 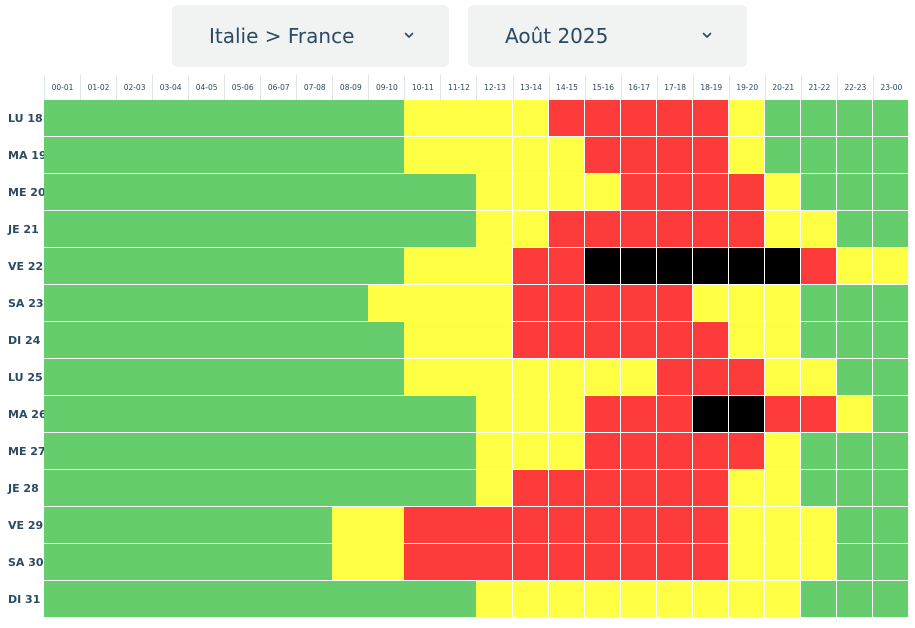 I want to click on day-label: ME 20, so click(x=27, y=192).